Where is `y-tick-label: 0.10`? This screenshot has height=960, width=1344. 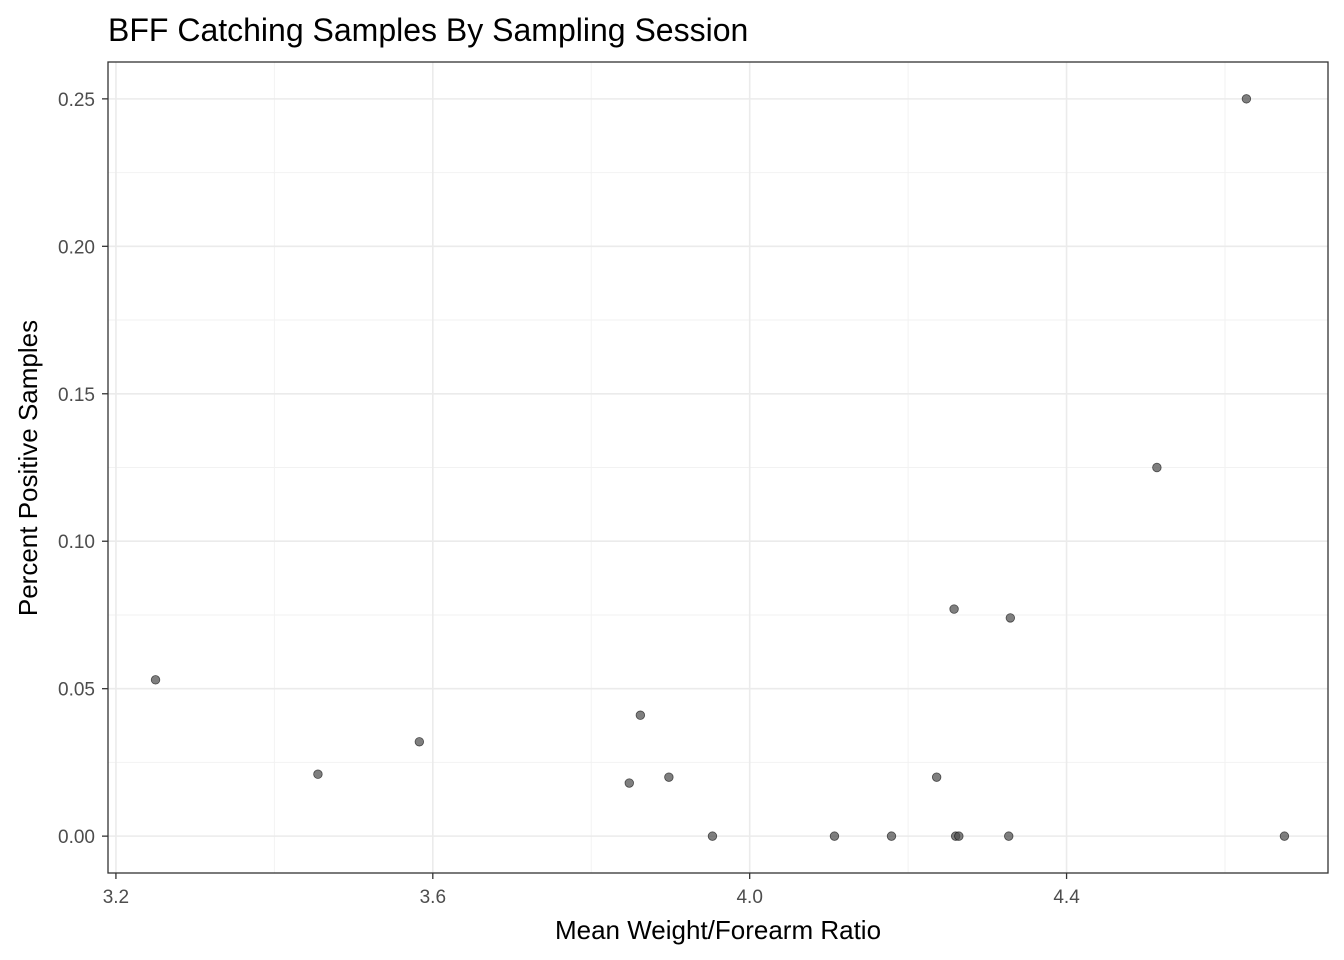 y-tick-label: 0.10 is located at coordinates (76, 542).